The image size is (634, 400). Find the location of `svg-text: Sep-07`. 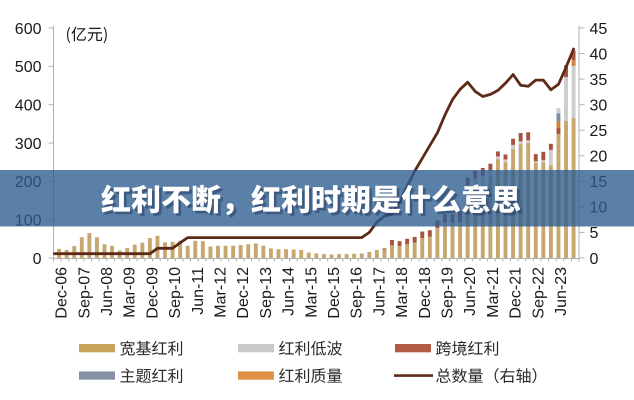

svg-text: Sep-07 is located at coordinates (84, 293).